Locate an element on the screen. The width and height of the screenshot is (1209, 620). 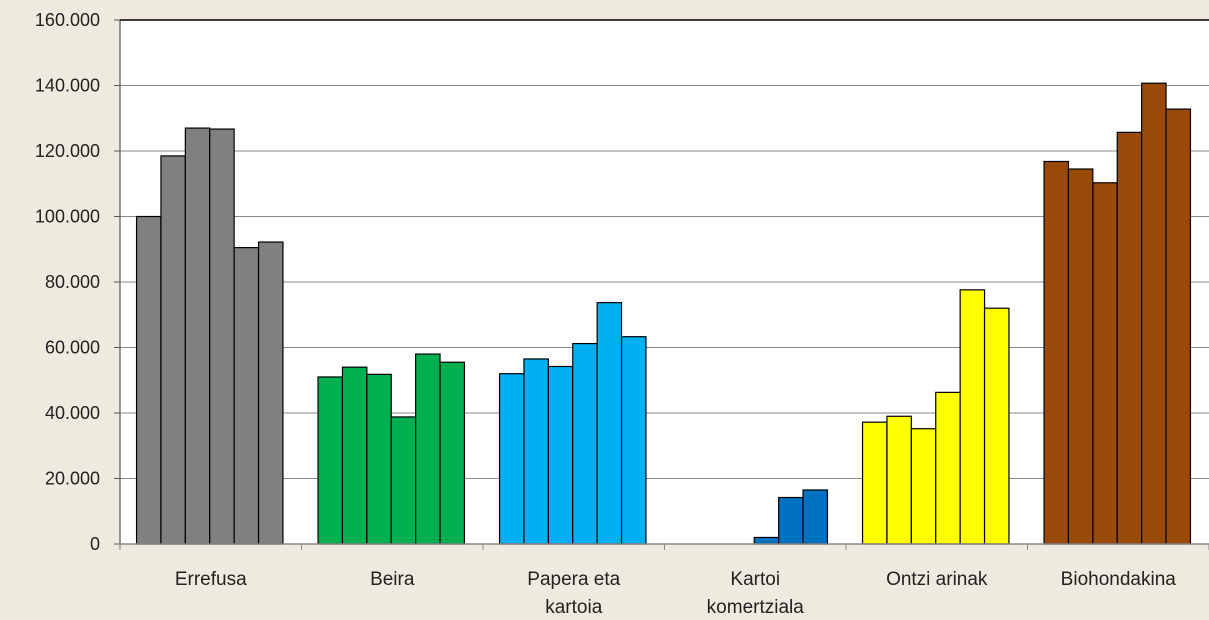
x-category-label: Errefusa is located at coordinates (211, 579).